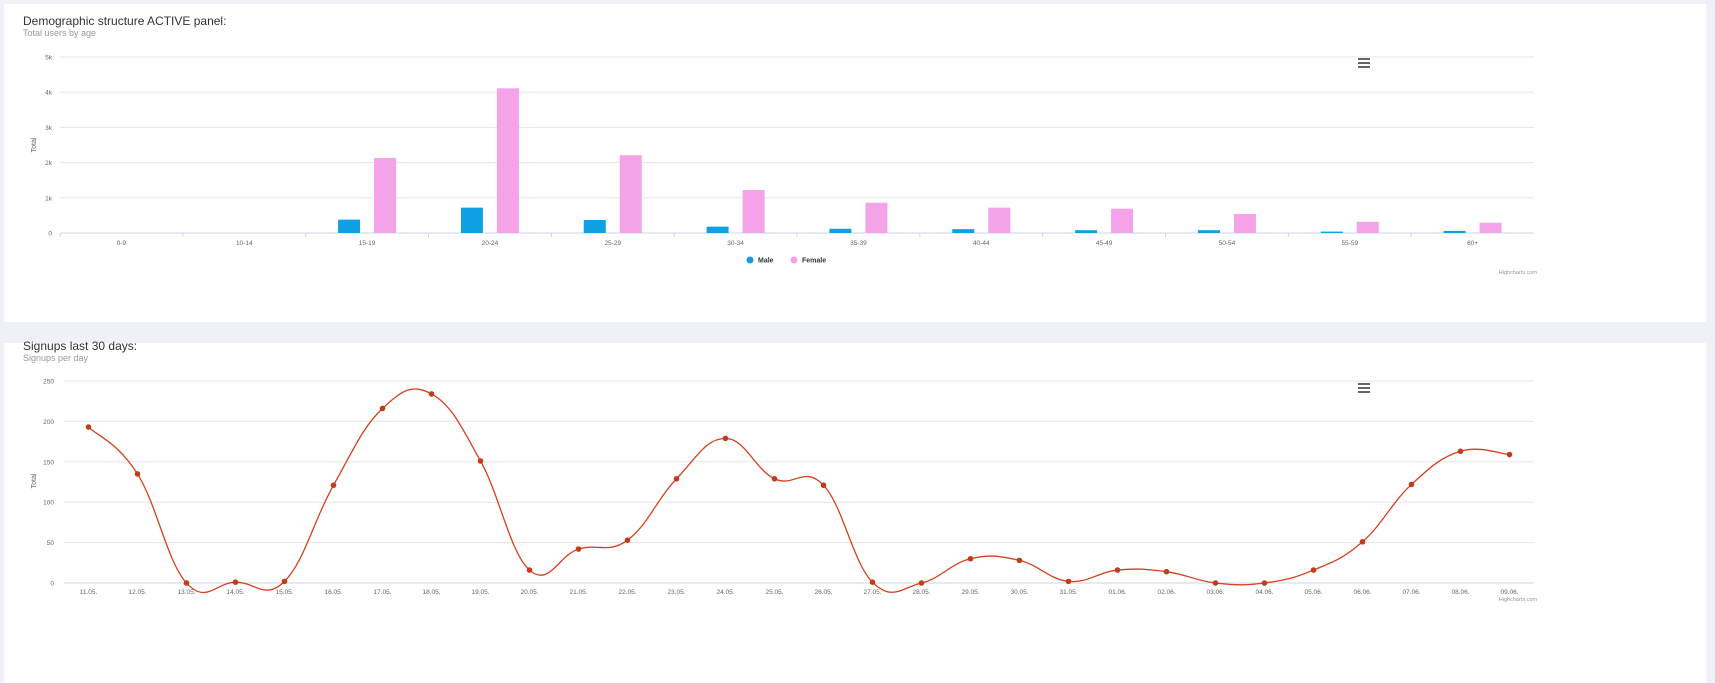  Describe the element at coordinates (1313, 592) in the screenshot. I see `x-tick-label: 05.06.` at that location.